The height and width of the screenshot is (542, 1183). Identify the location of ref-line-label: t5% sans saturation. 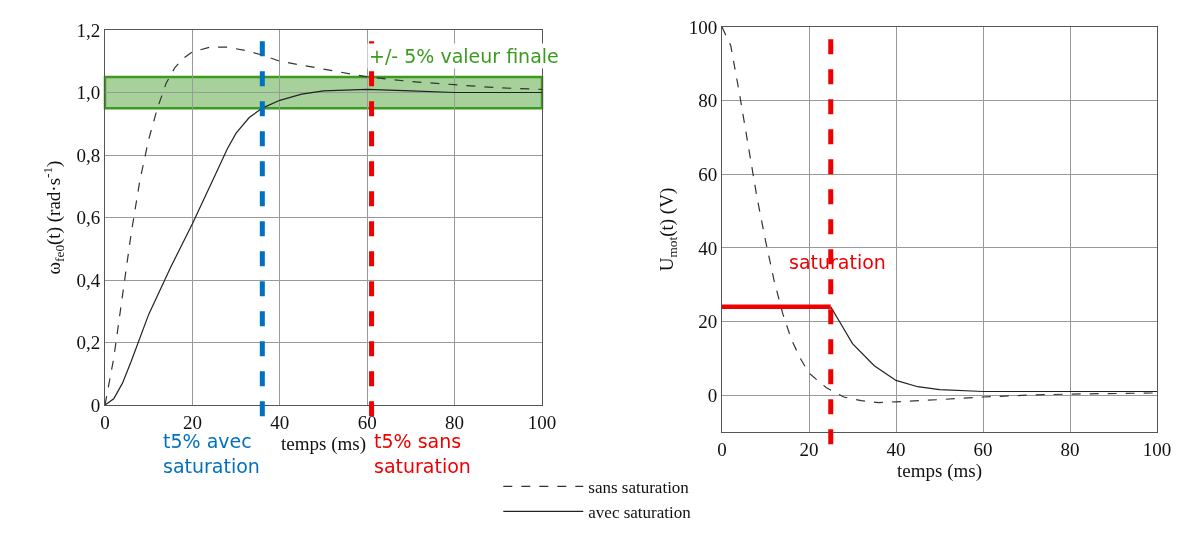
(422, 453).